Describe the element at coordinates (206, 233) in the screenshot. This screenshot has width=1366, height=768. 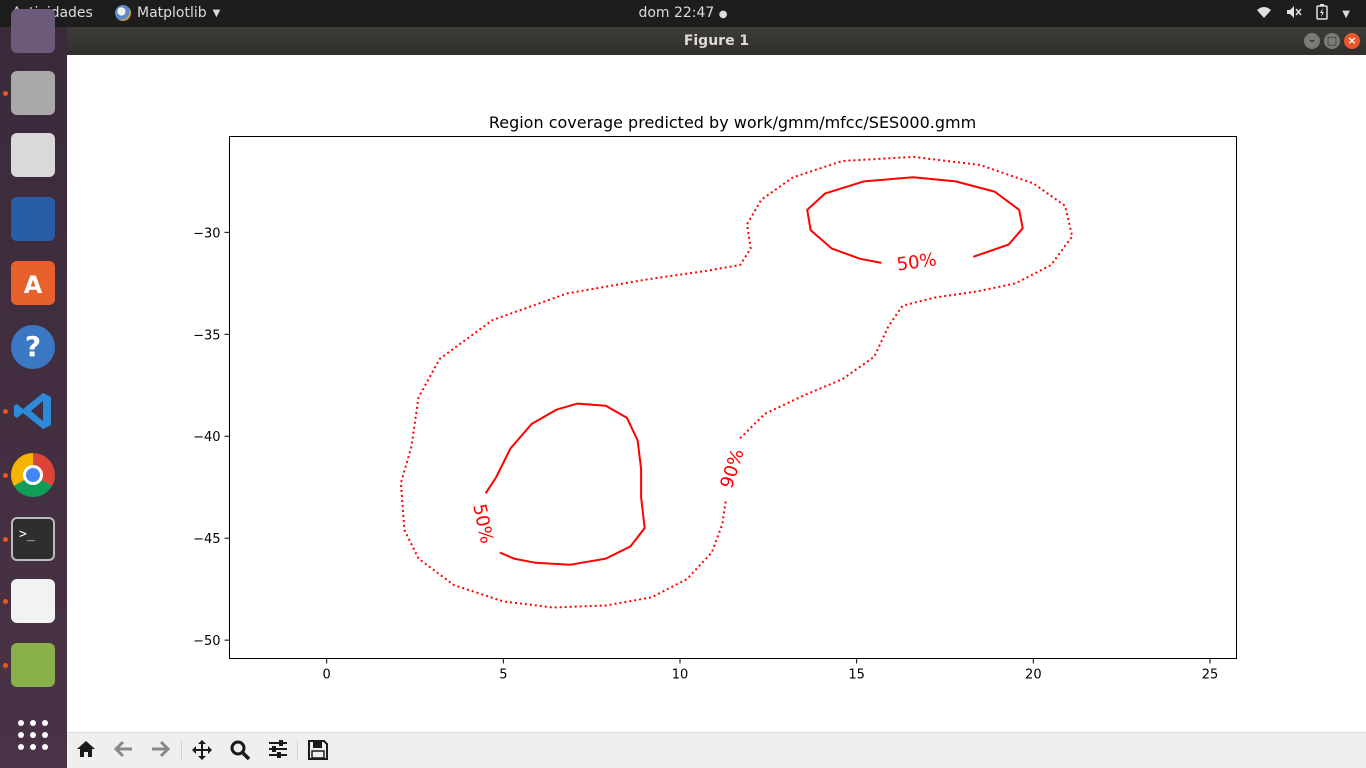
I see `y-tick-label: −30` at that location.